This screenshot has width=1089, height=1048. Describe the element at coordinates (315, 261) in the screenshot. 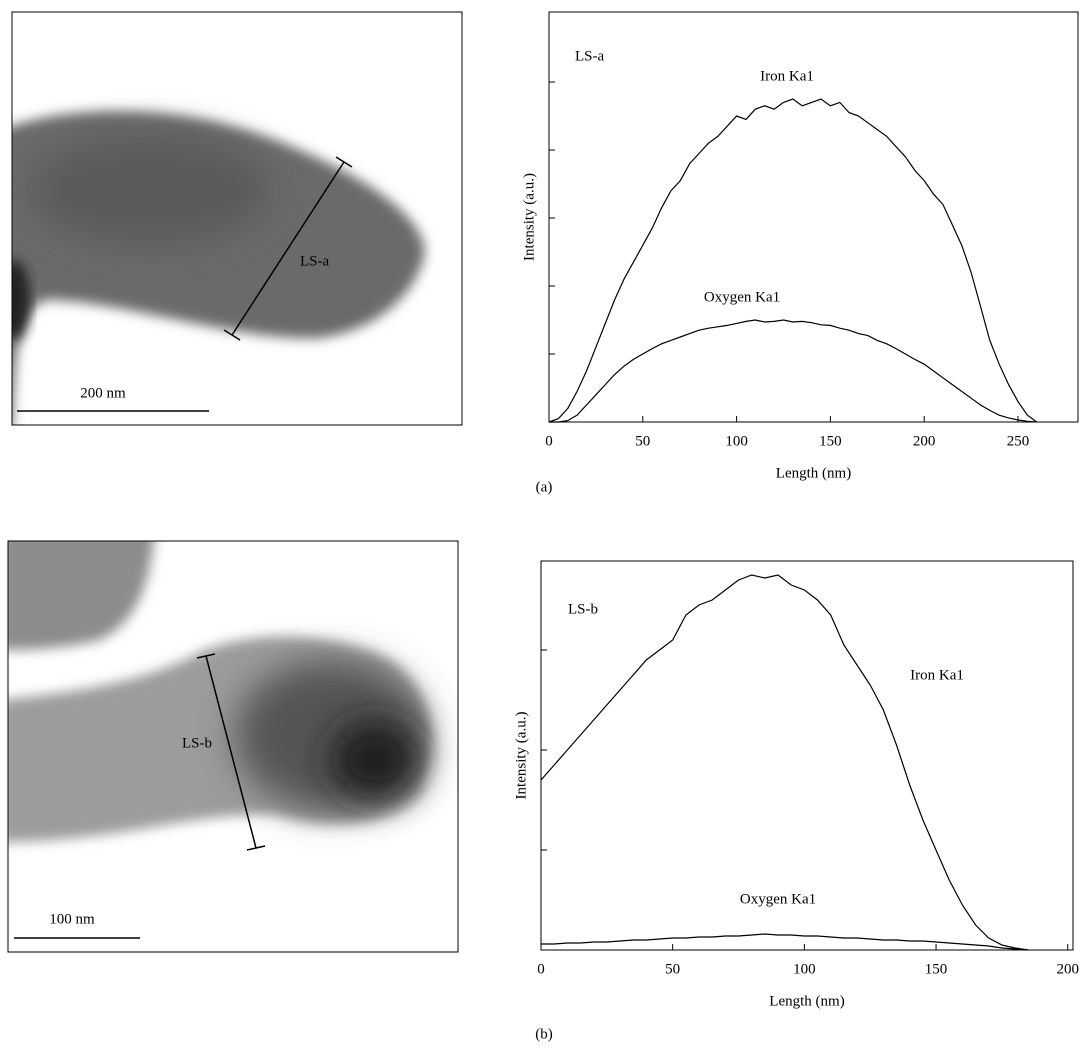

I see `line-scan-label: LS-a` at that location.